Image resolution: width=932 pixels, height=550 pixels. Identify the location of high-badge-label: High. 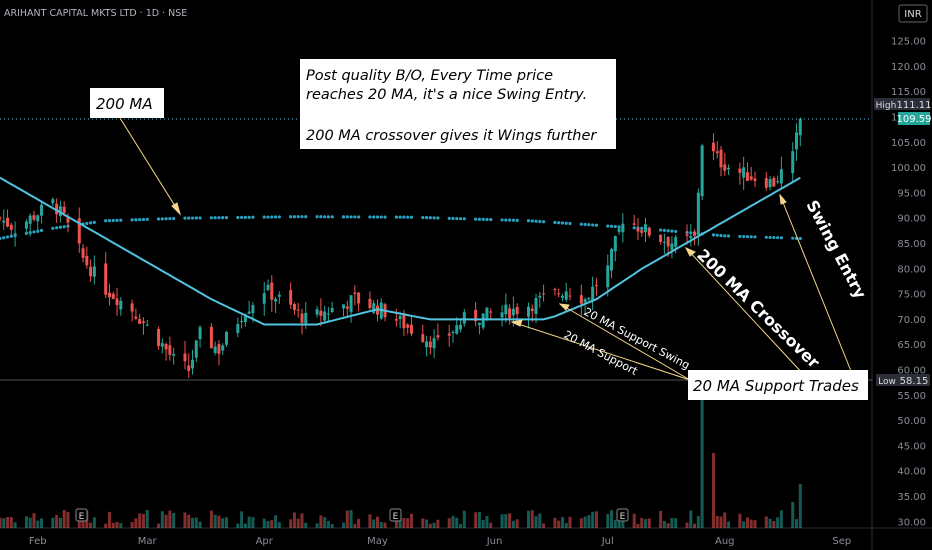
(886, 106).